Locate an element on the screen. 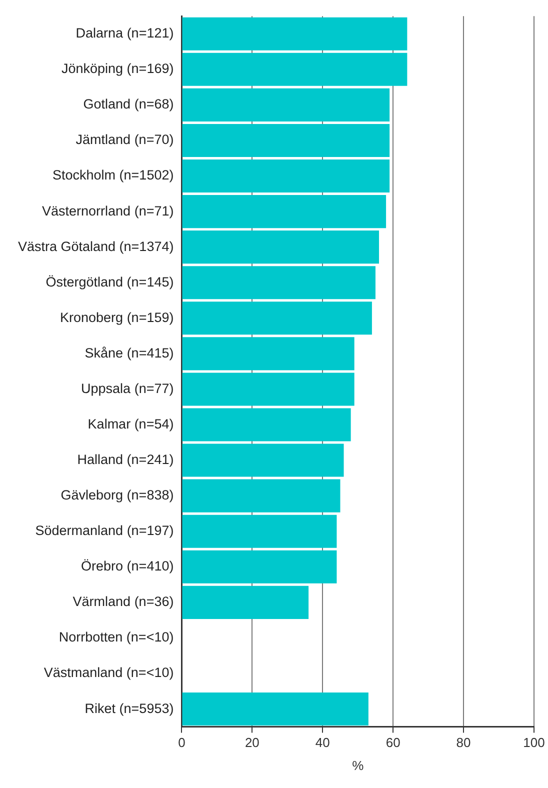 The width and height of the screenshot is (548, 788). y-tick-label: Stockholm (n=1502) is located at coordinates (113, 175).